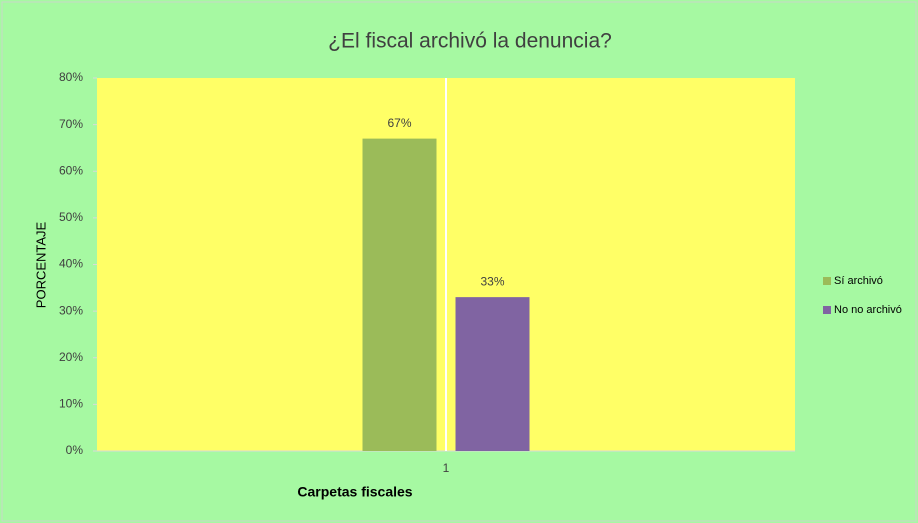  Describe the element at coordinates (40, 264) in the screenshot. I see `y-axis-title: PORCENTAJE` at that location.